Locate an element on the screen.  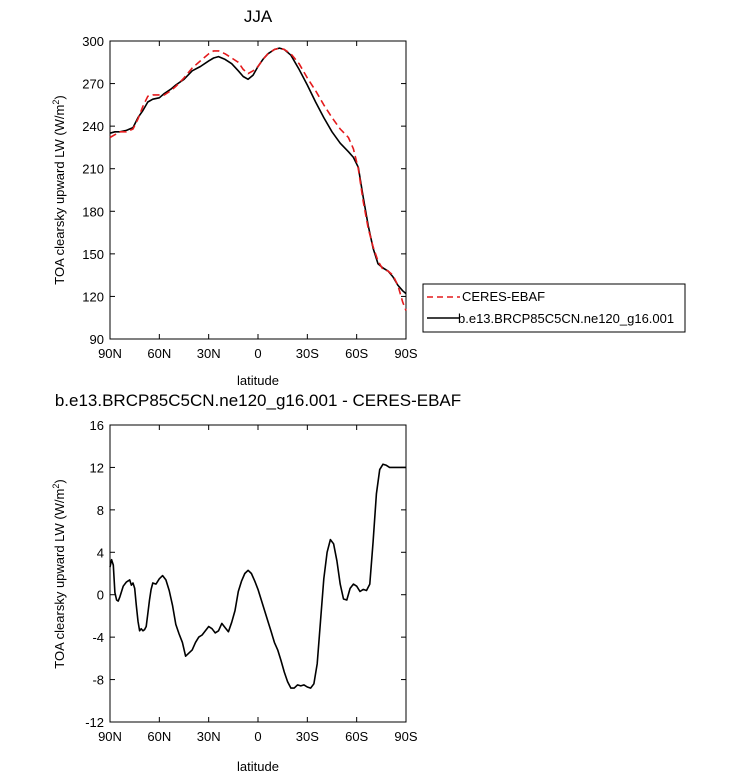
y-tick-label: 16 is located at coordinates (97, 425).